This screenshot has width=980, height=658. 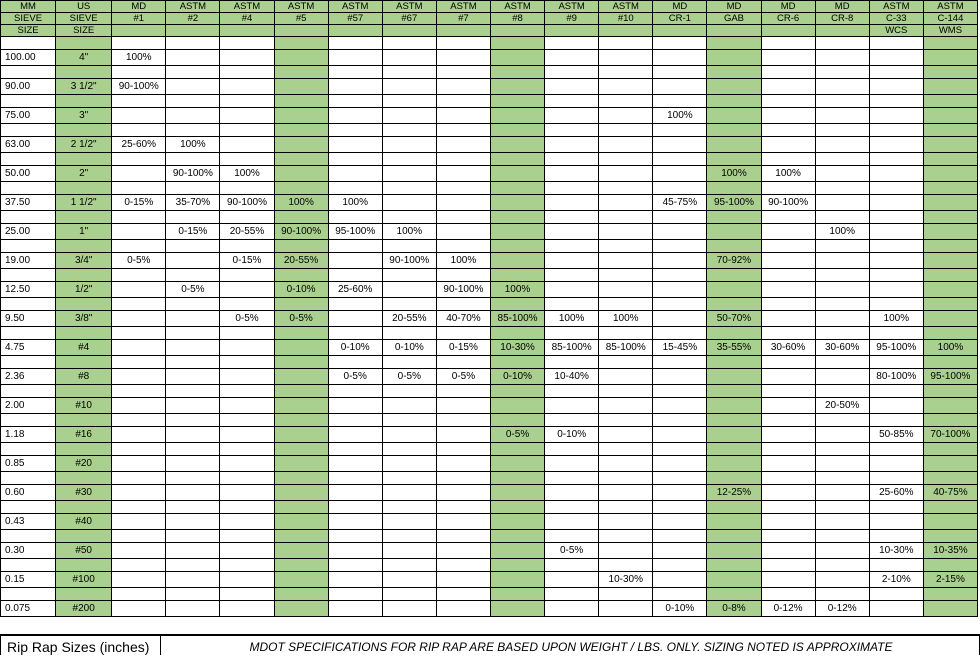 What do you see at coordinates (680, 347) in the screenshot?
I see `percent-passing-cell: 15-45%` at bounding box center [680, 347].